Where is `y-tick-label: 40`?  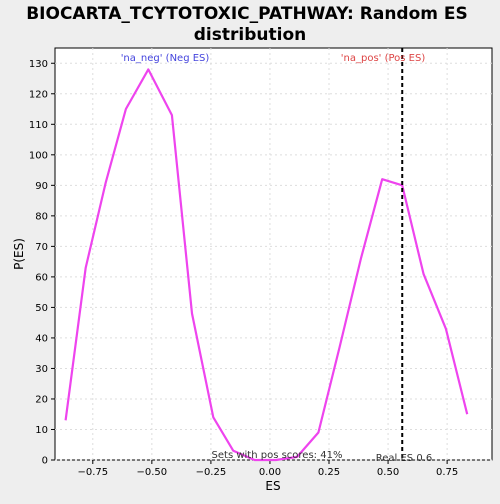 y-tick-label: 40 is located at coordinates (41, 338).